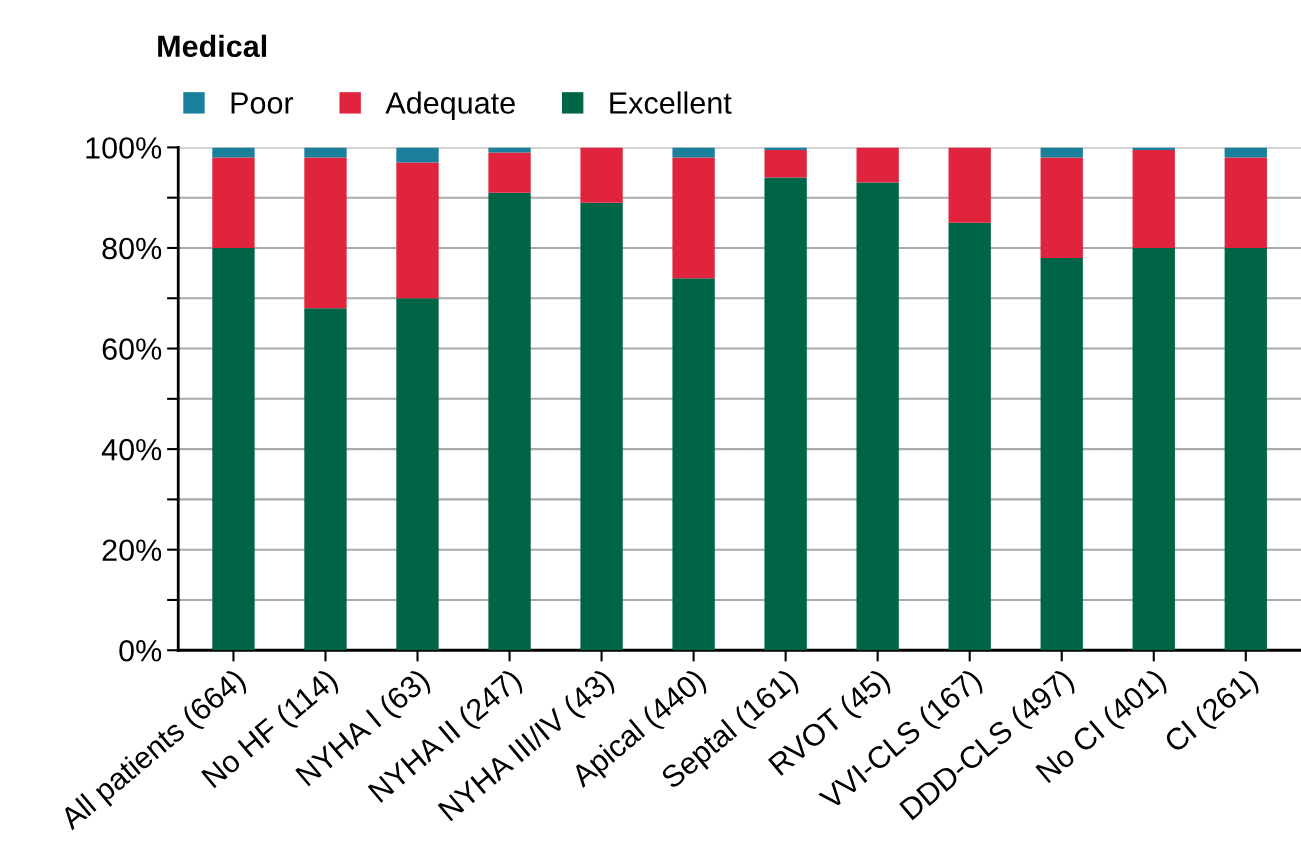 The image size is (1301, 867). I want to click on legend-label: Adequate, so click(450, 105).